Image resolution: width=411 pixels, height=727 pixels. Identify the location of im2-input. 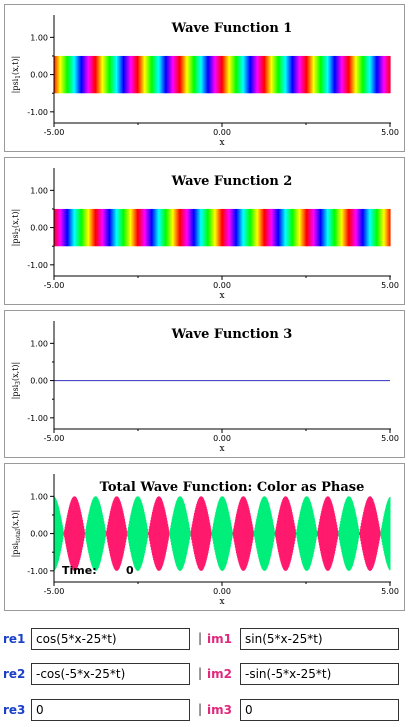
(319, 674).